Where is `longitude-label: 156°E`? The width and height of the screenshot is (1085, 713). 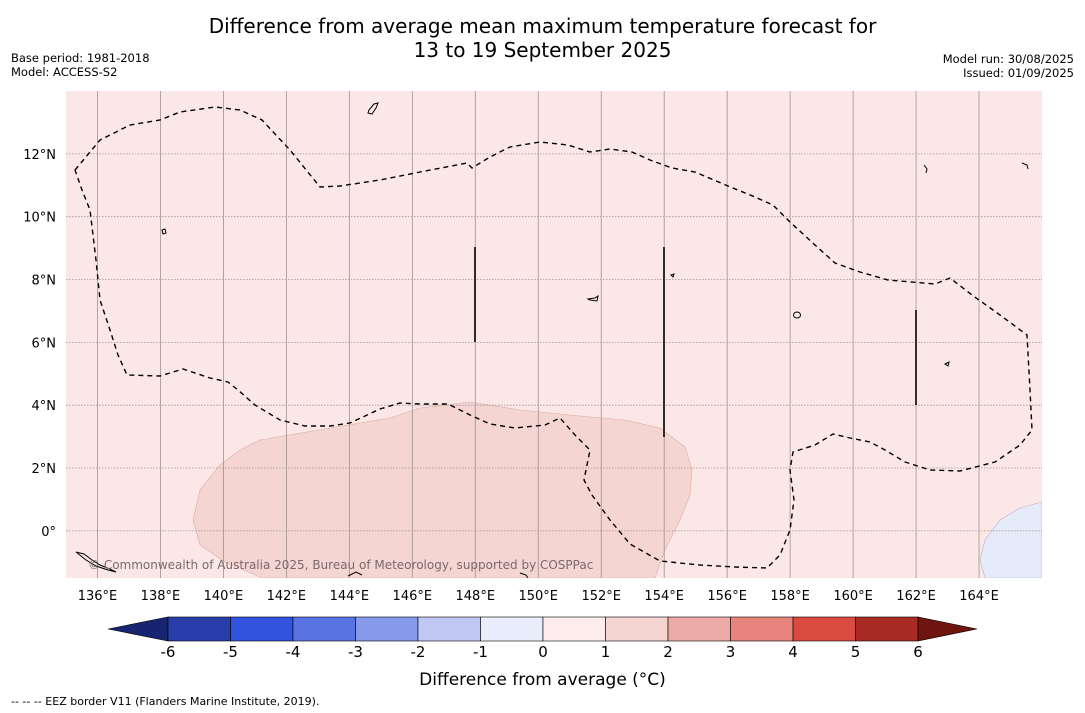 longitude-label: 156°E is located at coordinates (727, 596).